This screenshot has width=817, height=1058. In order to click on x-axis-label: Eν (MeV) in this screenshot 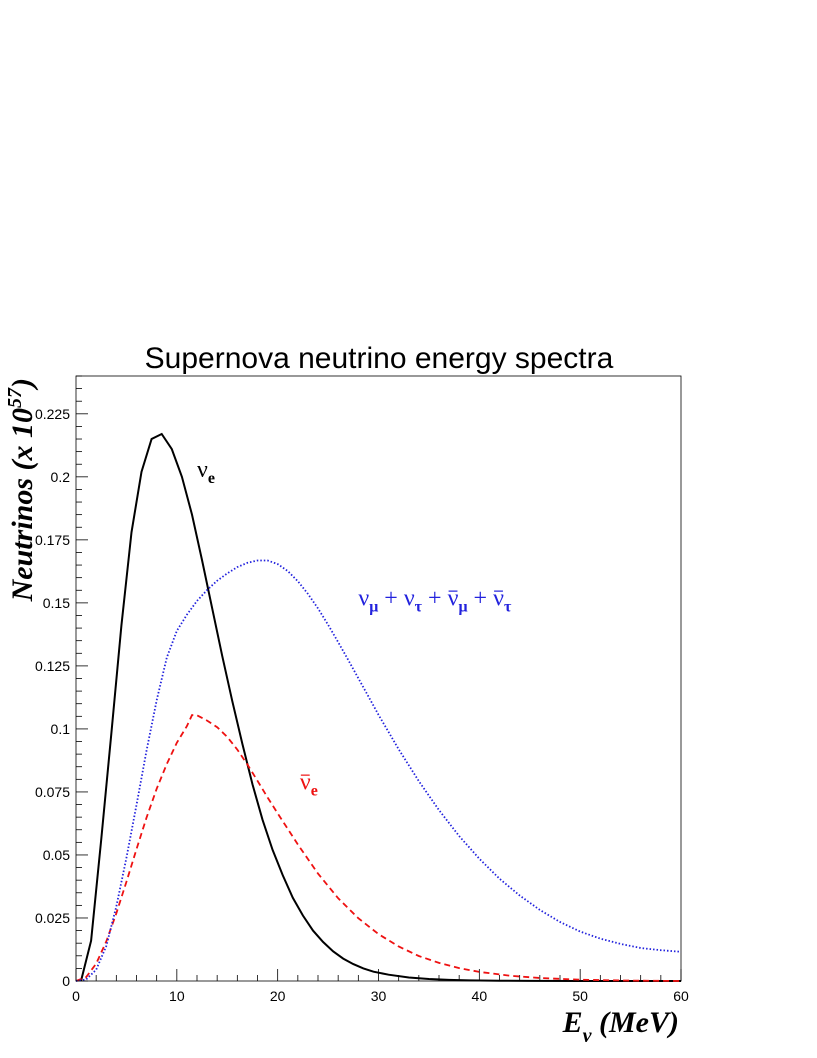, I will do `click(620, 1026)`.